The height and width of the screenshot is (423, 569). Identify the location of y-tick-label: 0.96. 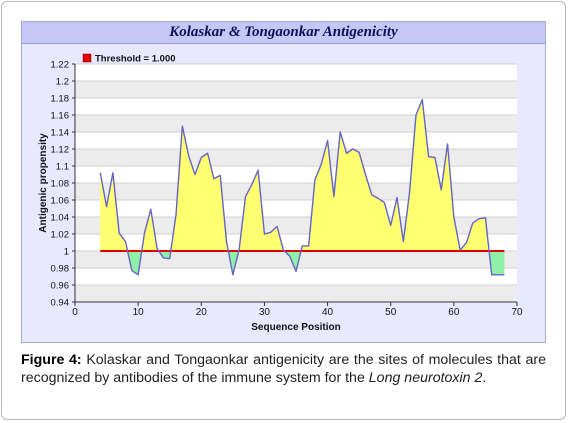
(60, 286).